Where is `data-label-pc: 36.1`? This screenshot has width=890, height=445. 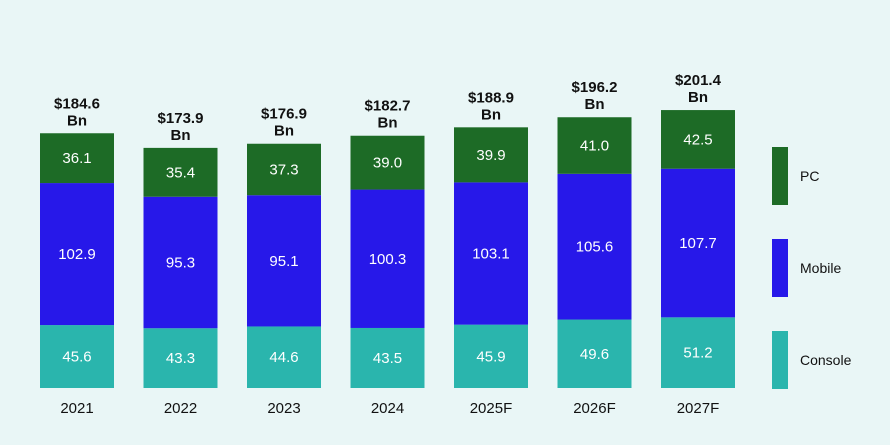 data-label-pc: 36.1 is located at coordinates (76, 158).